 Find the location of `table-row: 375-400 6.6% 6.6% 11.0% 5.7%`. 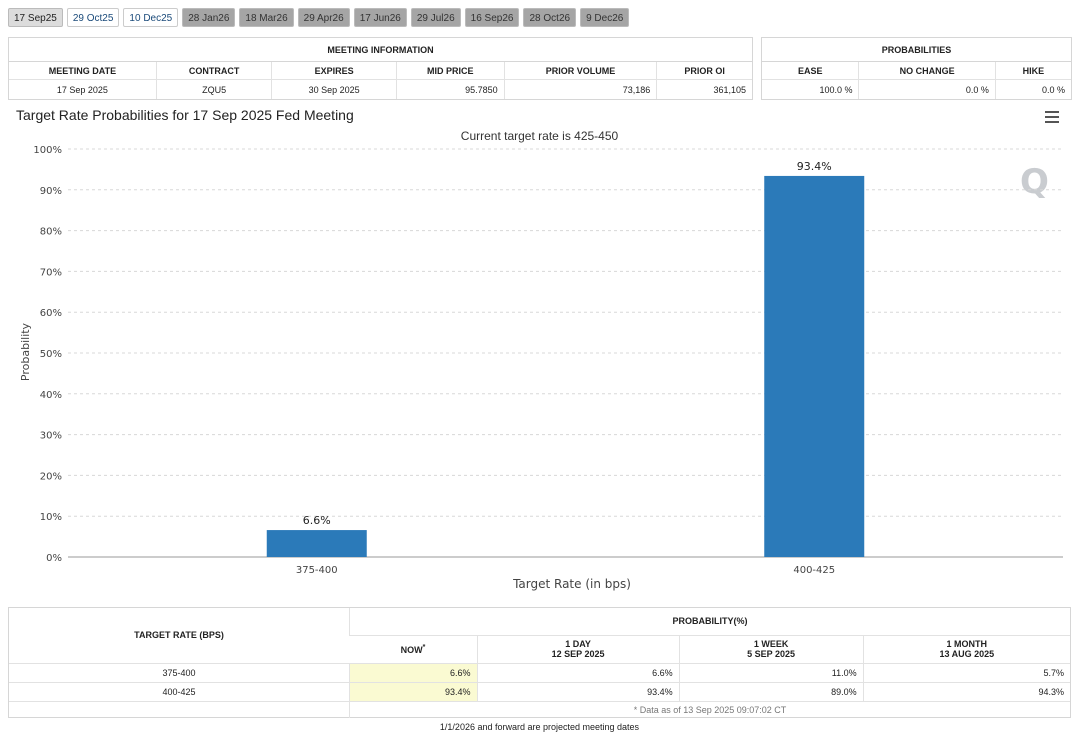

table-row: 375-400 6.6% 6.6% 11.0% 5.7% is located at coordinates (539, 672).